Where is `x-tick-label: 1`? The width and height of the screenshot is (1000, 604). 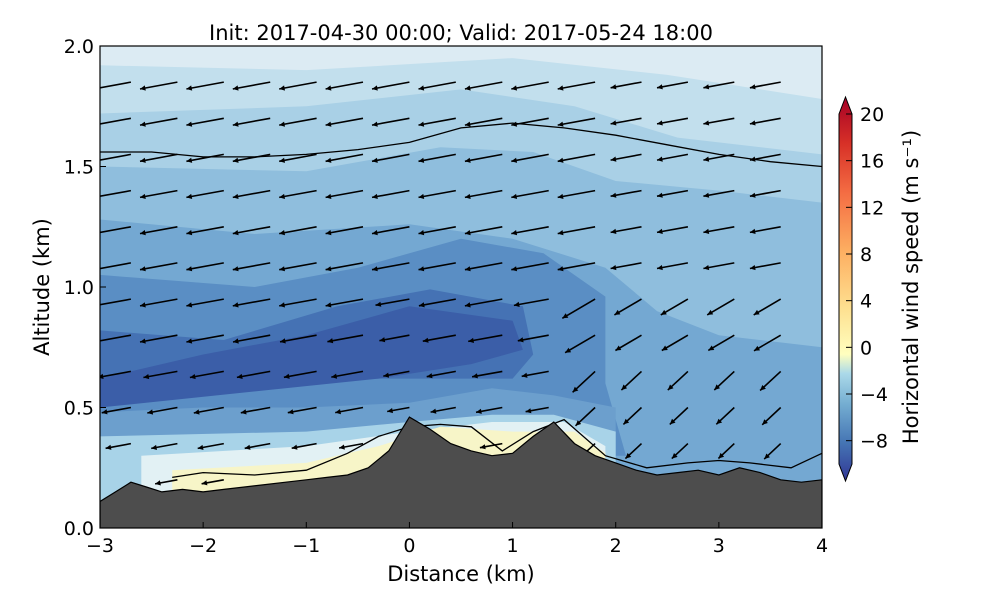
x-tick-label: 1 is located at coordinates (513, 546).